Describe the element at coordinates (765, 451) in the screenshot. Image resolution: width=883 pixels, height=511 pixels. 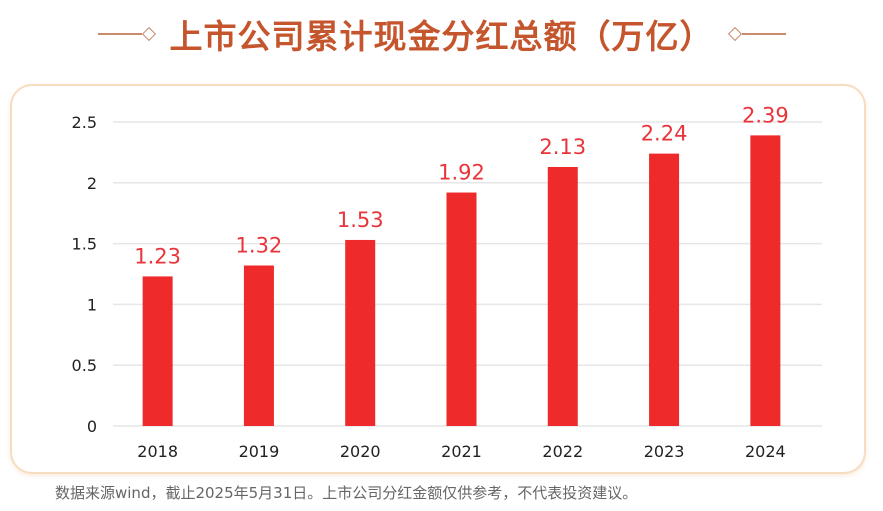
I see `x-tick-label: 2024` at that location.